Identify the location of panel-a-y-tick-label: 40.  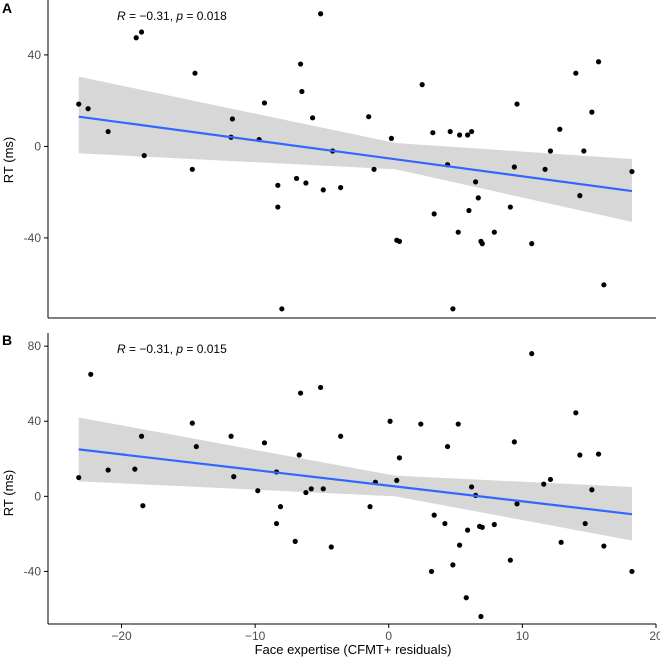
(35, 55).